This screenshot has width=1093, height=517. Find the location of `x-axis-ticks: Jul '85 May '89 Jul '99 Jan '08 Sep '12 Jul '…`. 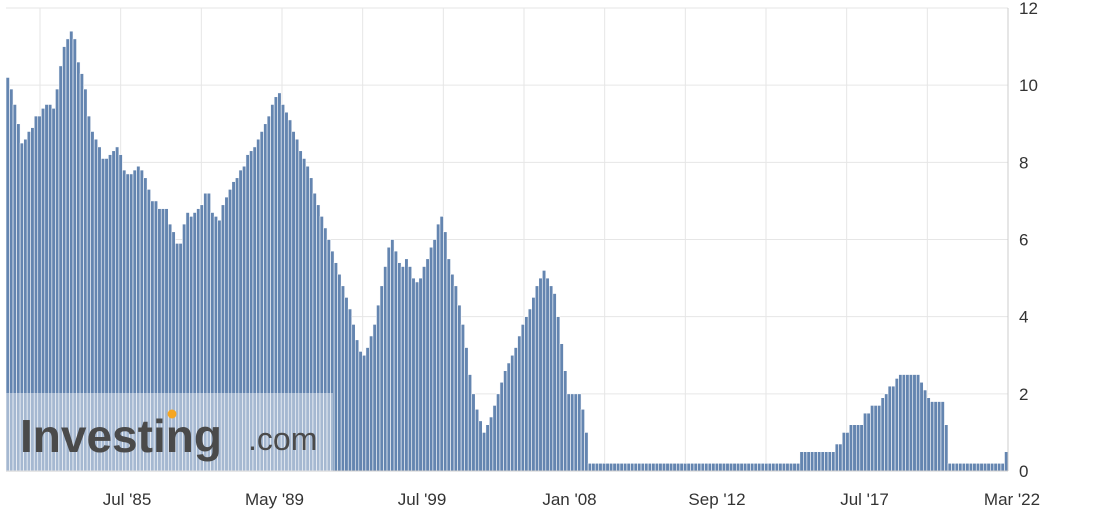

x-axis-ticks: Jul '85 May '89 Jul '99 Jan '08 Sep '12 Jul '… is located at coordinates (571, 499).